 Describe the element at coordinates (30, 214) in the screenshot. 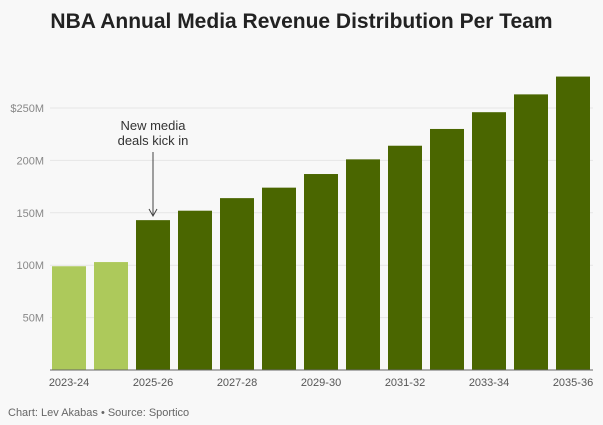

I see `y-tick-label: 150M` at that location.